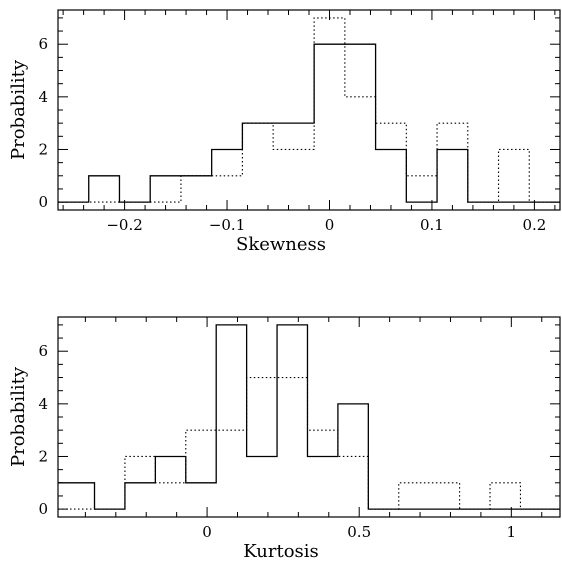 This screenshot has width=562, height=562. I want to click on x-tick-label: 1, so click(512, 532).